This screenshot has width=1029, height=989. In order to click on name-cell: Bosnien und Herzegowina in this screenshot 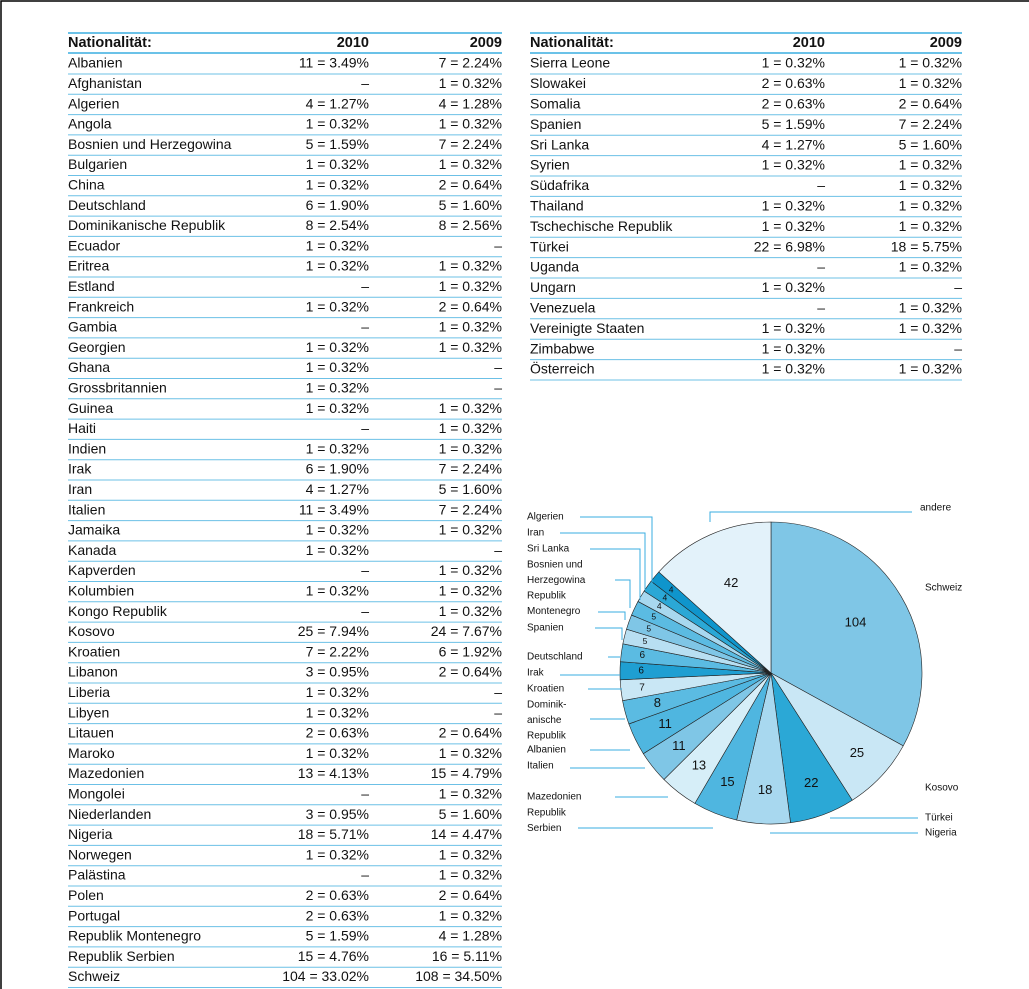, I will do `click(150, 144)`.